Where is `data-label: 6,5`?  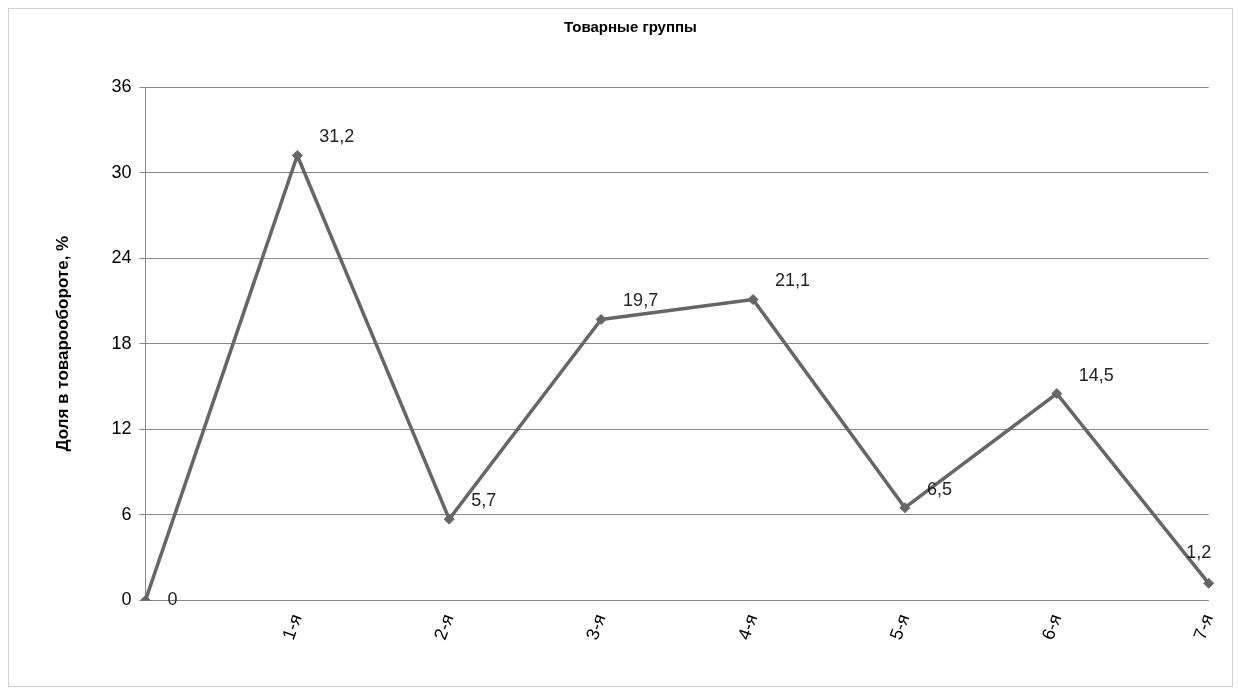 data-label: 6,5 is located at coordinates (939, 488).